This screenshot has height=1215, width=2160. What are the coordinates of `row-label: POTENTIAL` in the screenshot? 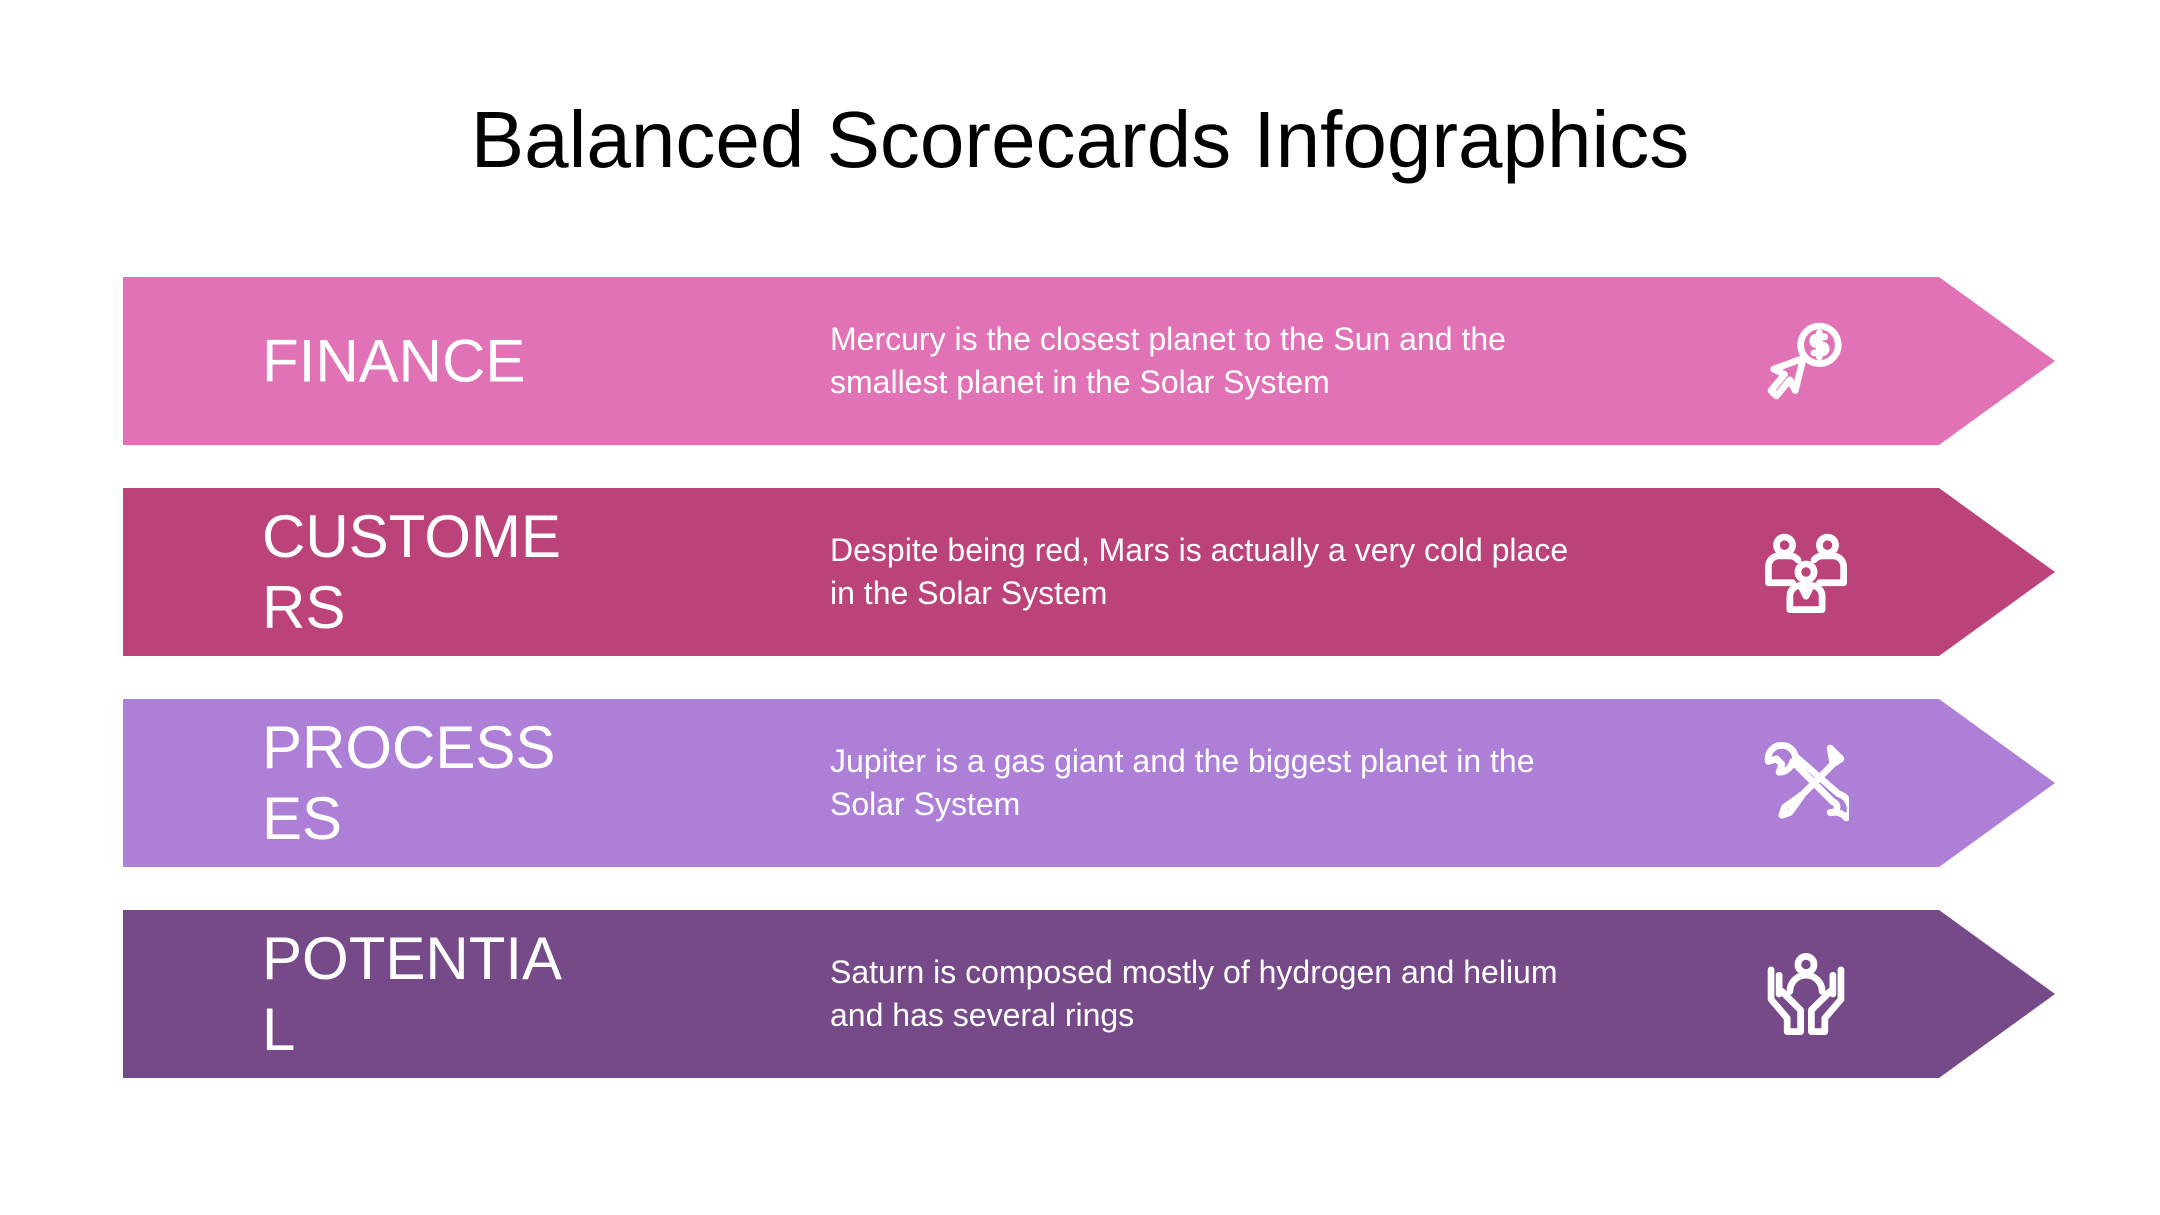 It's located at (412, 994).